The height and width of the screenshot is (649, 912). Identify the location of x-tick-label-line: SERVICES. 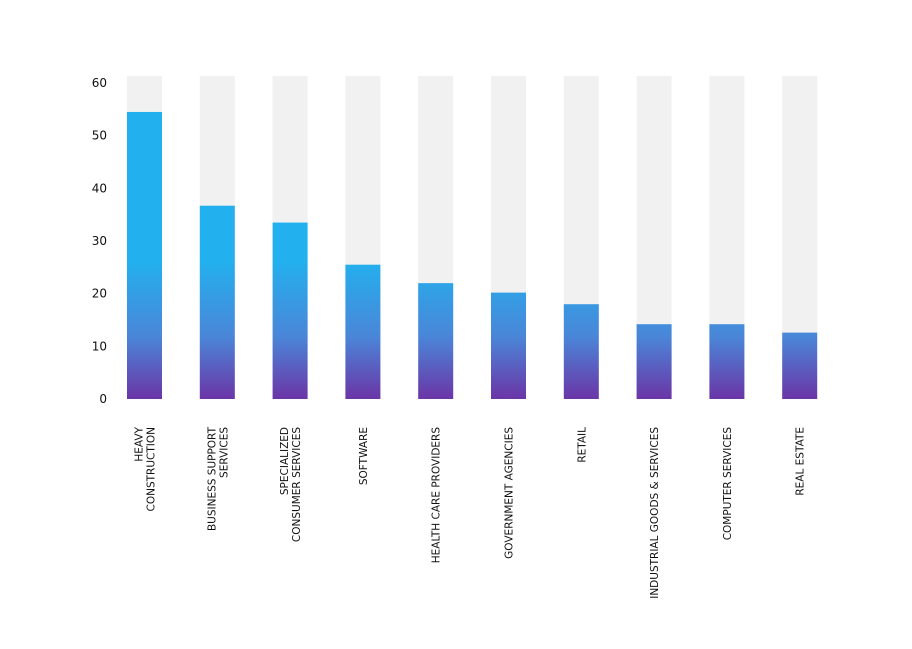
(224, 452).